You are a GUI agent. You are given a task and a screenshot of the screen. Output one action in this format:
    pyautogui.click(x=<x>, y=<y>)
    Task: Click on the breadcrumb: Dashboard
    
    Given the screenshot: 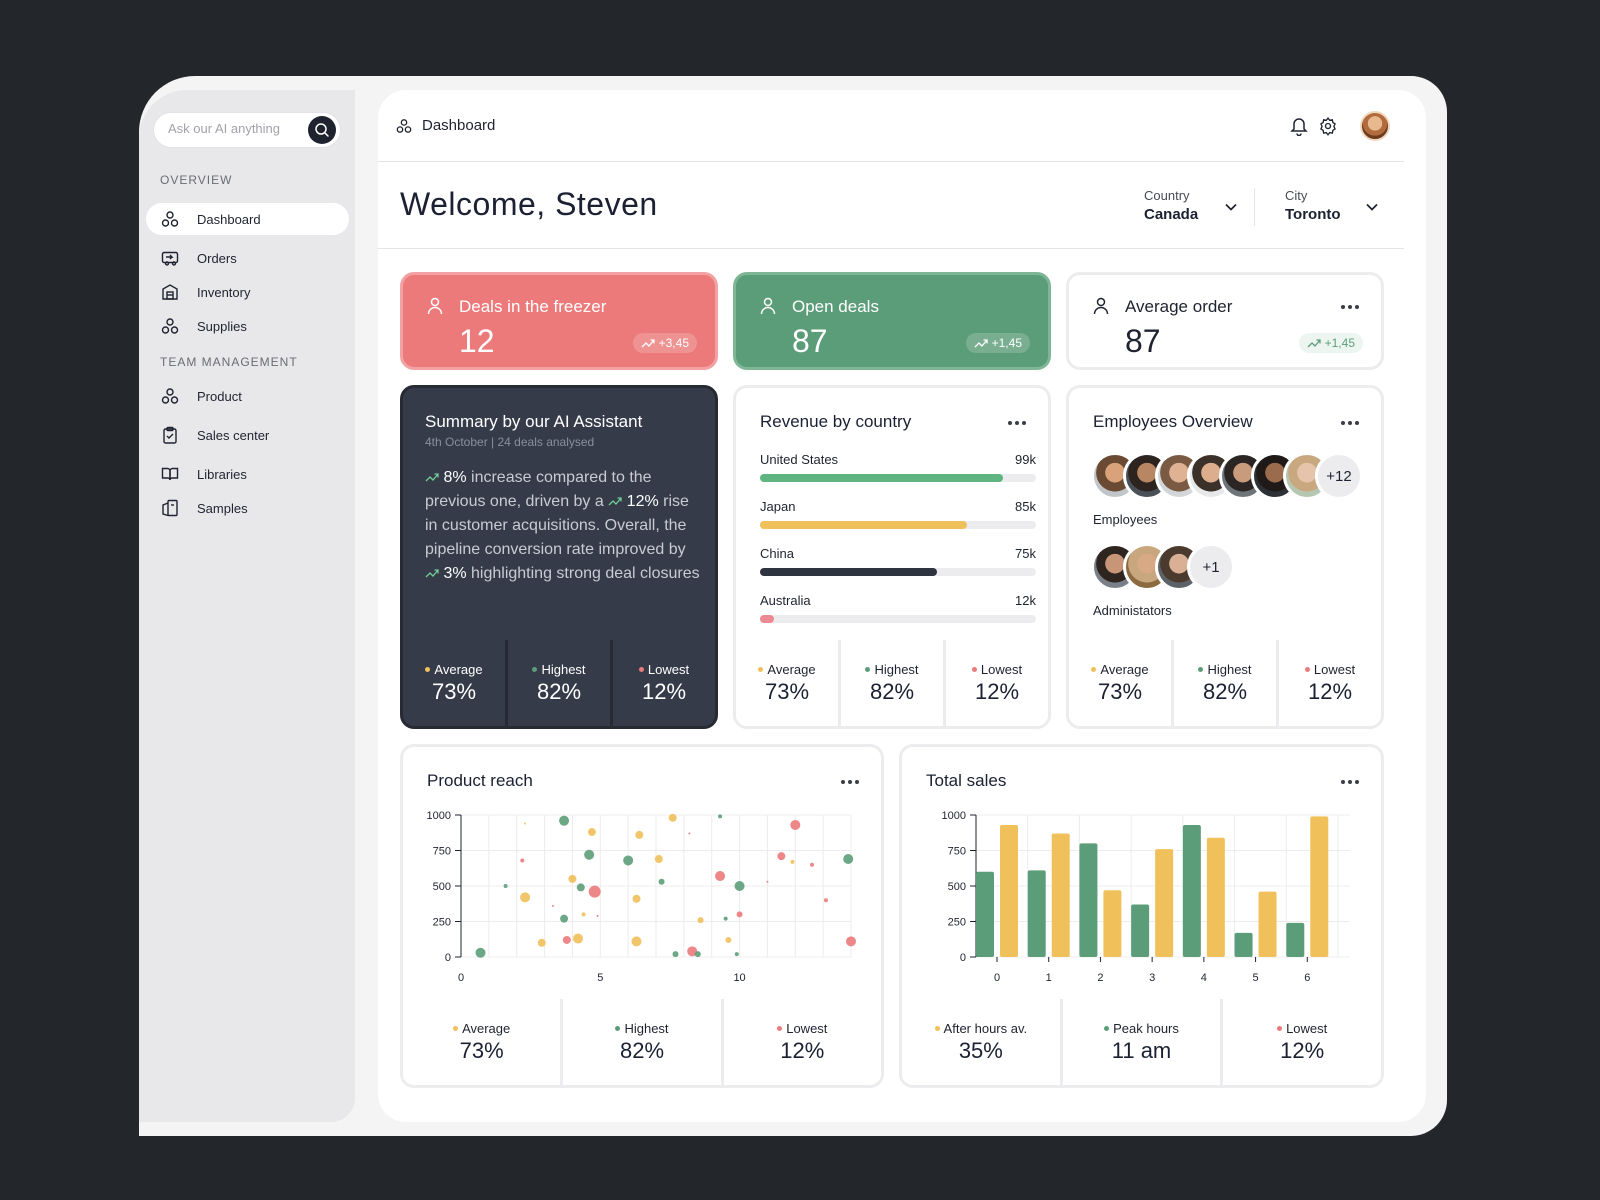 What is the action you would take?
    pyautogui.click(x=445, y=125)
    